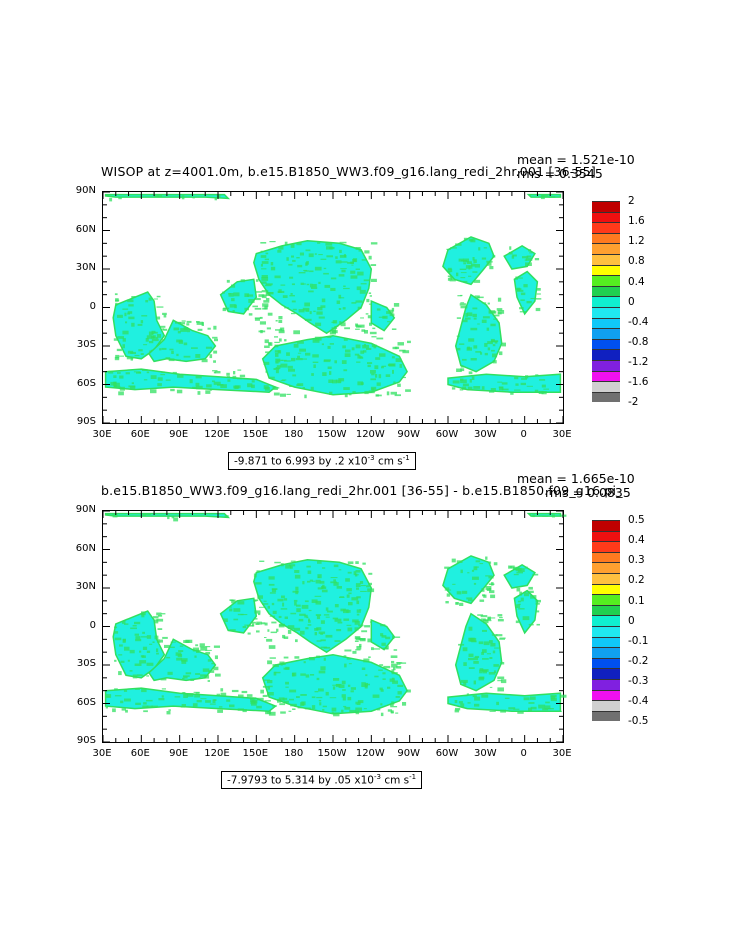 Image resolution: width=733 pixels, height=945 pixels. What do you see at coordinates (86, 740) in the screenshot?
I see `lat-tick-label: 90S` at bounding box center [86, 740].